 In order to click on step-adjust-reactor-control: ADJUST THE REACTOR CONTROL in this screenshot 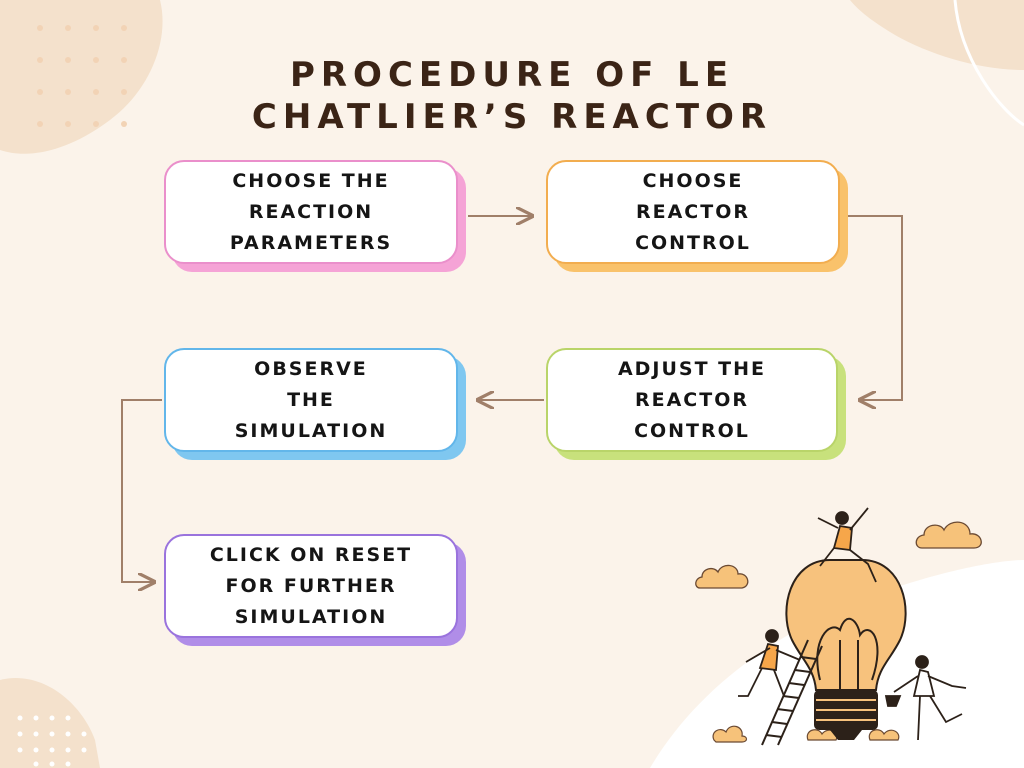, I will do `click(696, 404)`.